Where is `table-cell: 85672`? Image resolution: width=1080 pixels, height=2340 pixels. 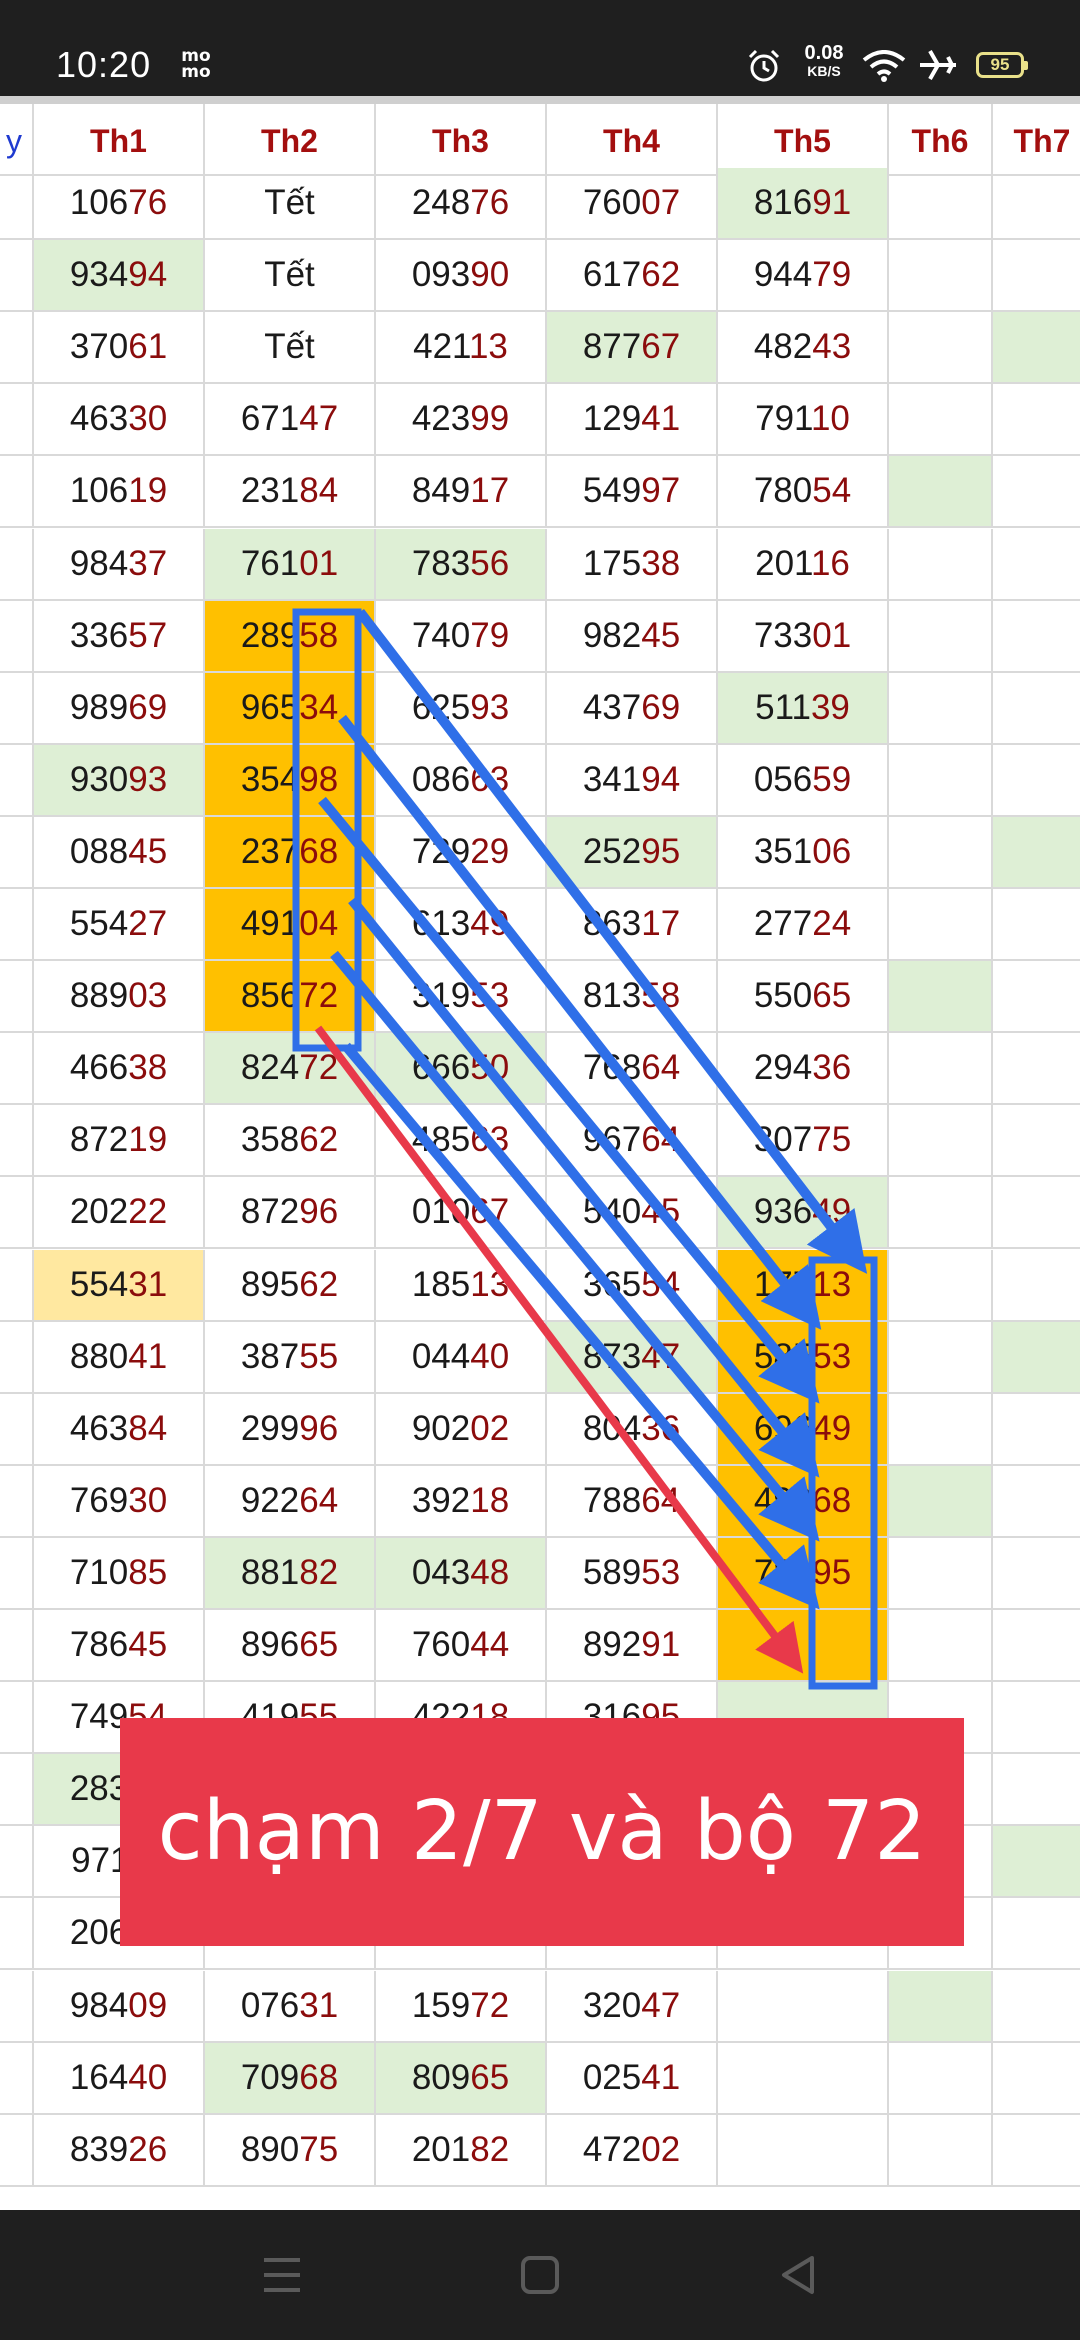 table-cell: 85672 is located at coordinates (290, 997).